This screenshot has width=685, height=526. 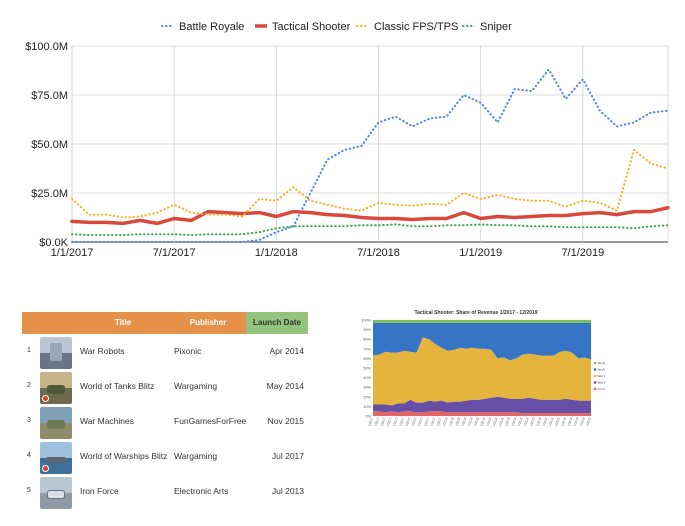 I want to click on legend-label: World of Warships Blitz, so click(x=602, y=363).